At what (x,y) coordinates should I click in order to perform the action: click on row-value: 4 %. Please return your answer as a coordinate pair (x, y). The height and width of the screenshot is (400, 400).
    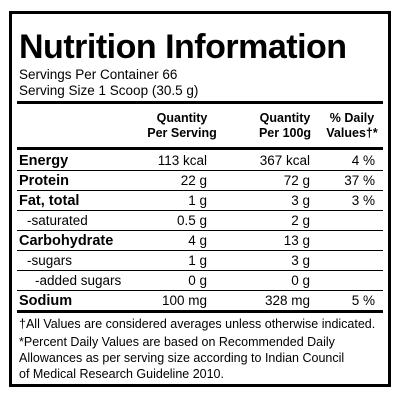
    Looking at the image, I should click on (363, 160).